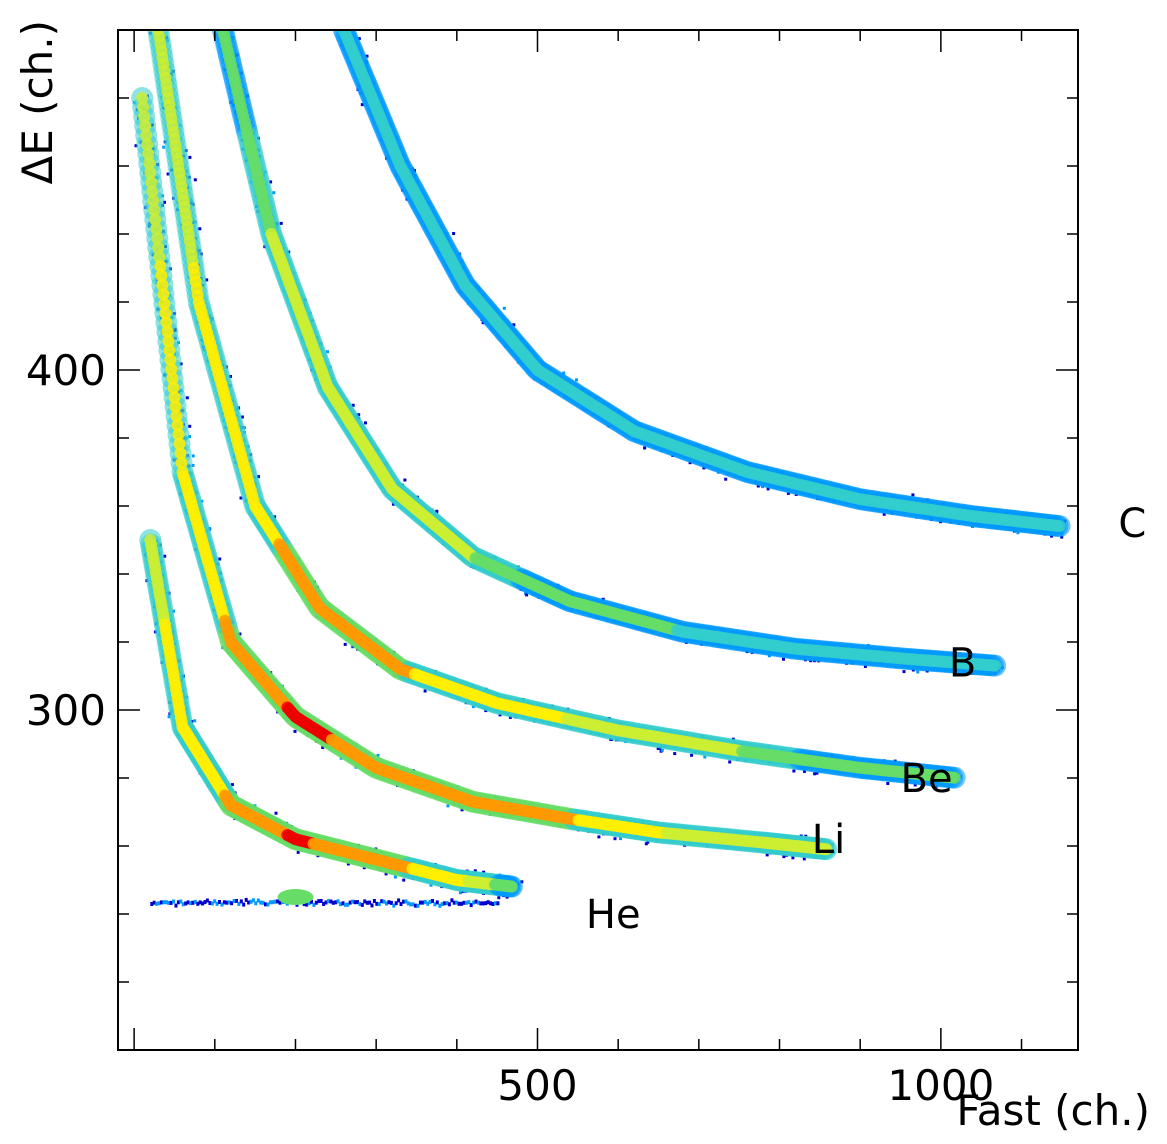 The height and width of the screenshot is (1144, 1167). What do you see at coordinates (331, 714) in the screenshot?
I see `band-he` at bounding box center [331, 714].